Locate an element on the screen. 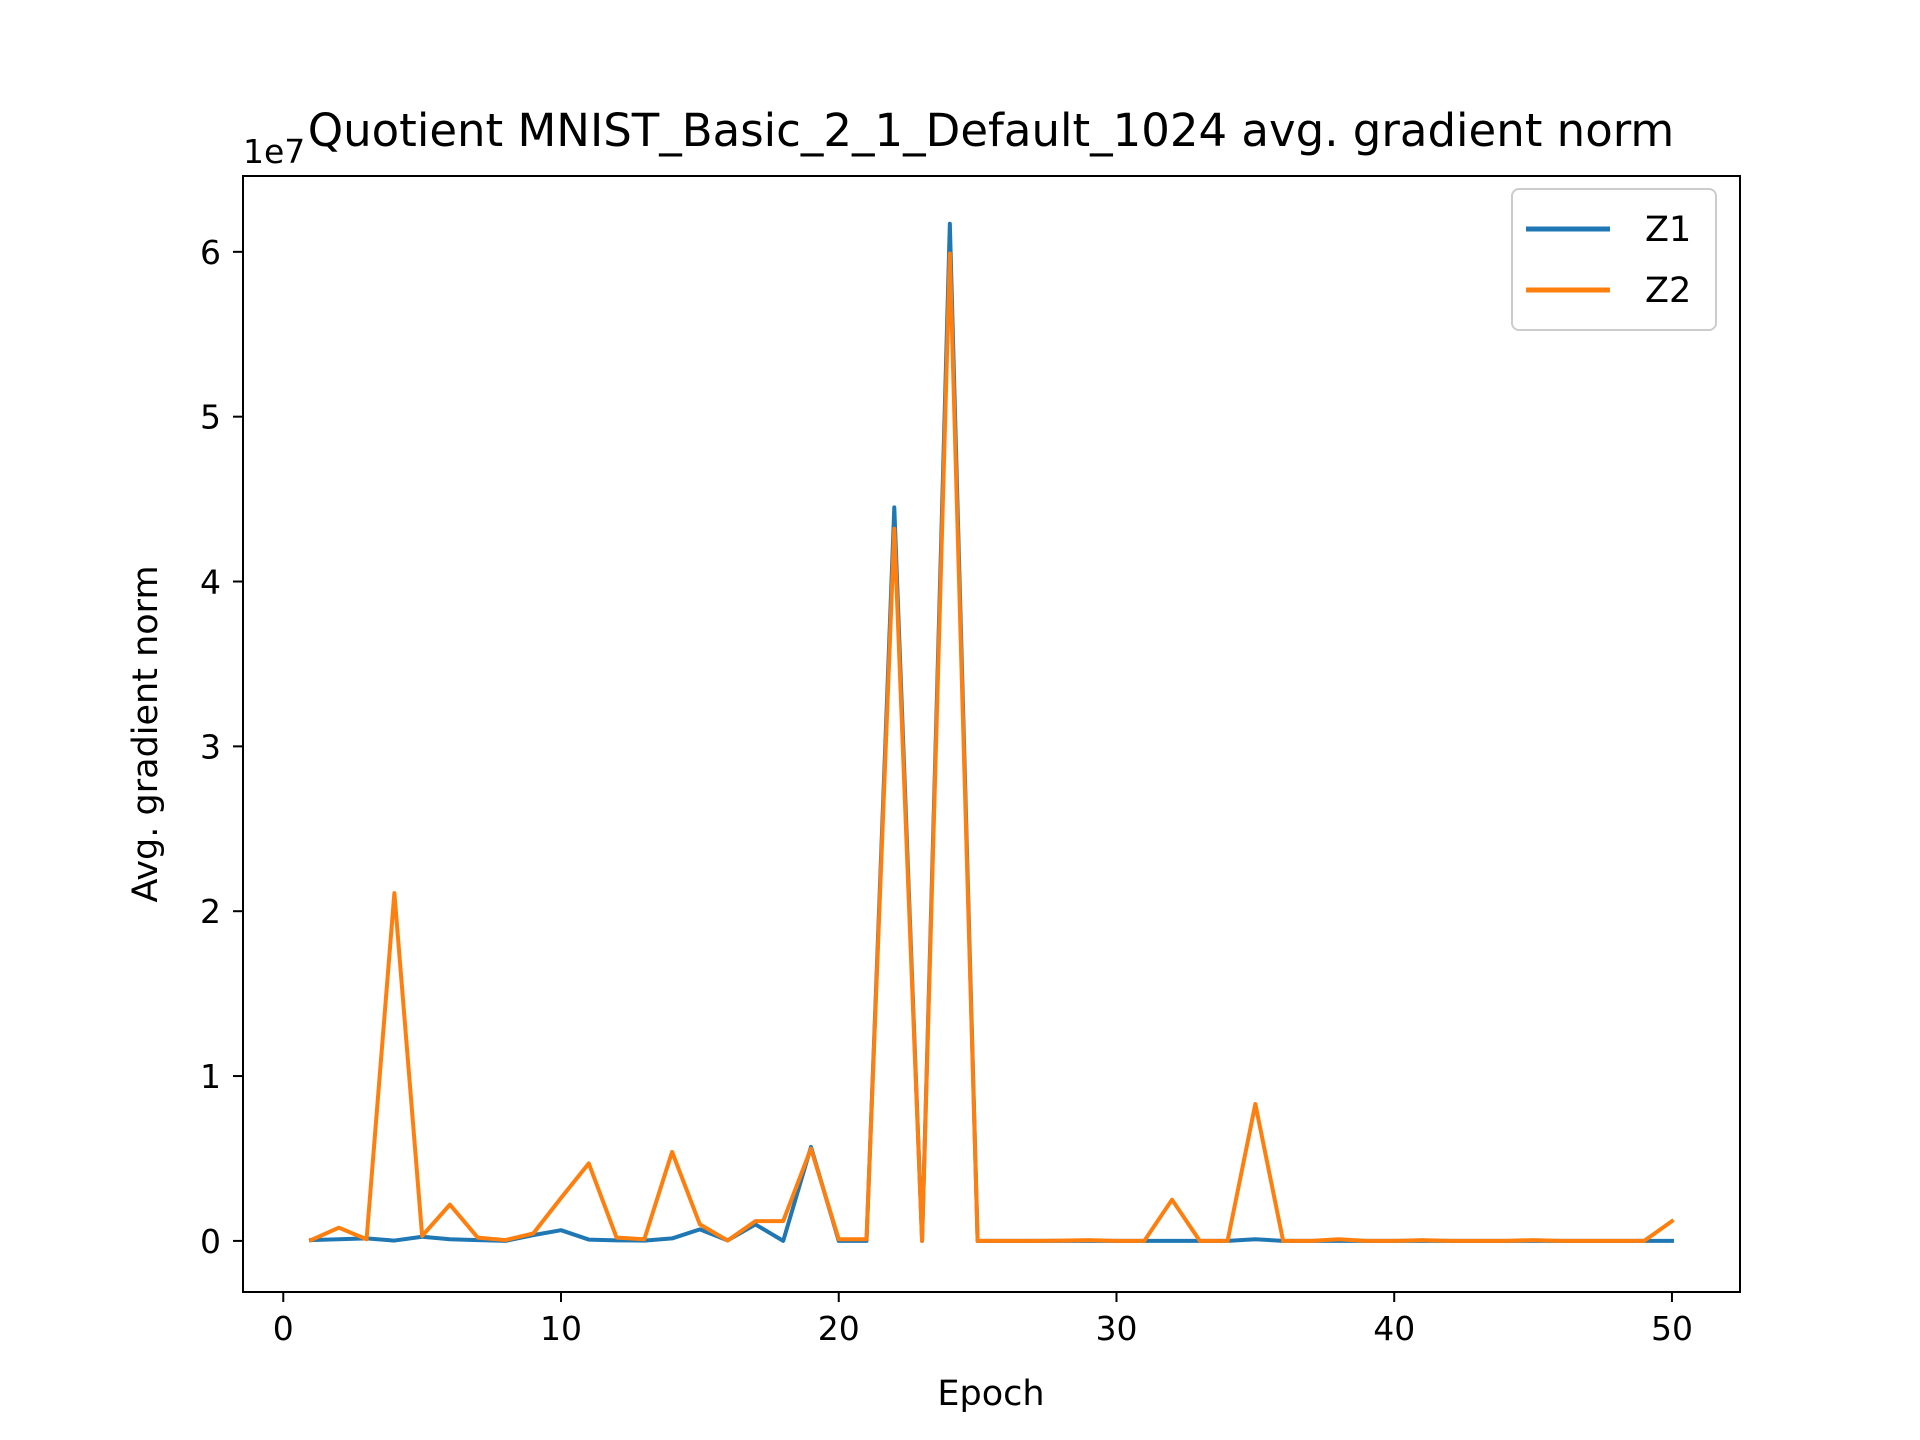 The height and width of the screenshot is (1440, 1920). legend: Z1 Z2 is located at coordinates (1614, 259).